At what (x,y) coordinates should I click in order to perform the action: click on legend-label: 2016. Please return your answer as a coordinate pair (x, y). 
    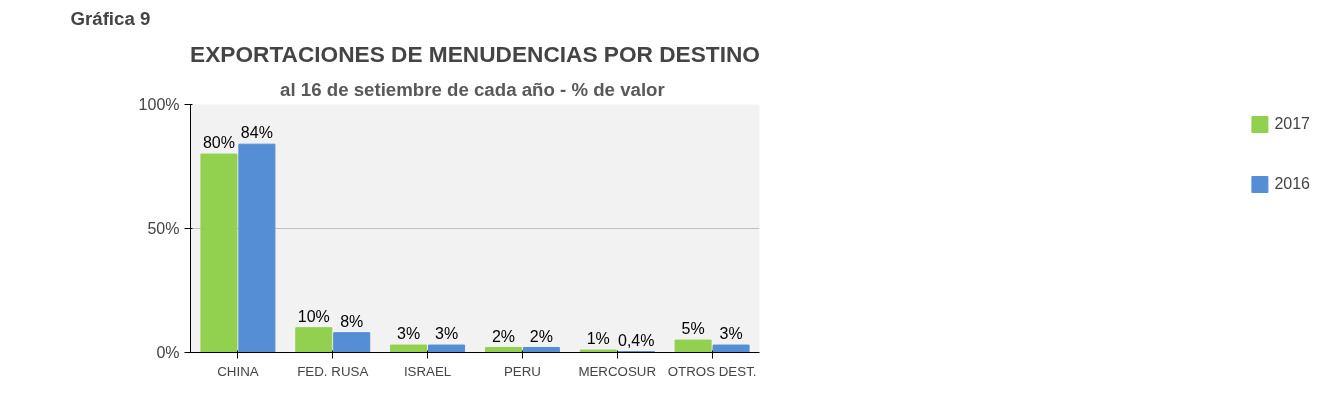
    Looking at the image, I should click on (1292, 184).